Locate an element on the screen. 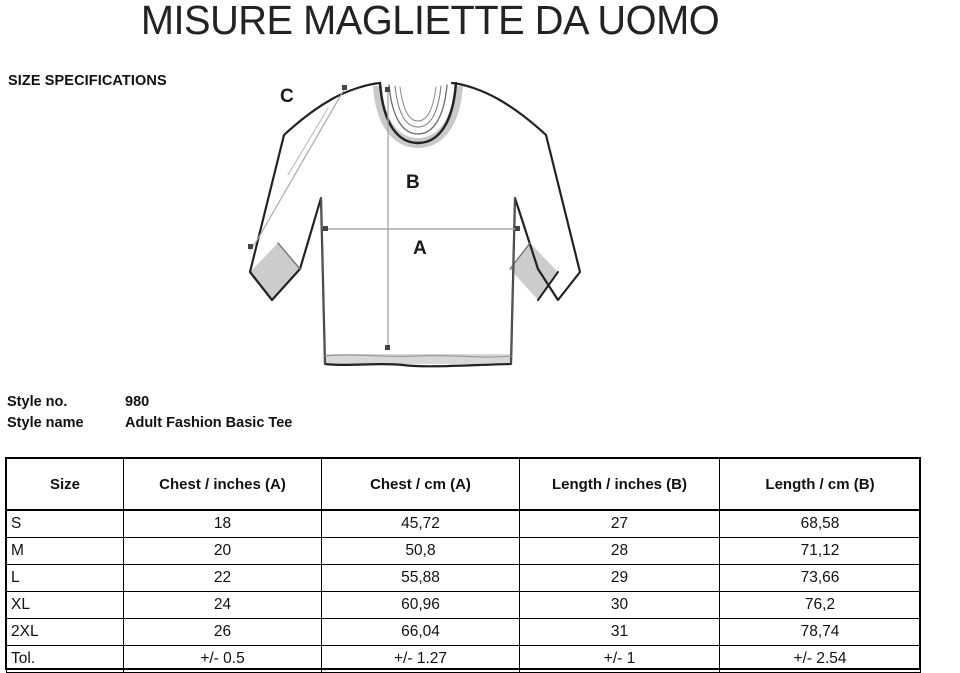 The width and height of the screenshot is (960, 673). measurement-endpoint-c-bottom is located at coordinates (250, 246).